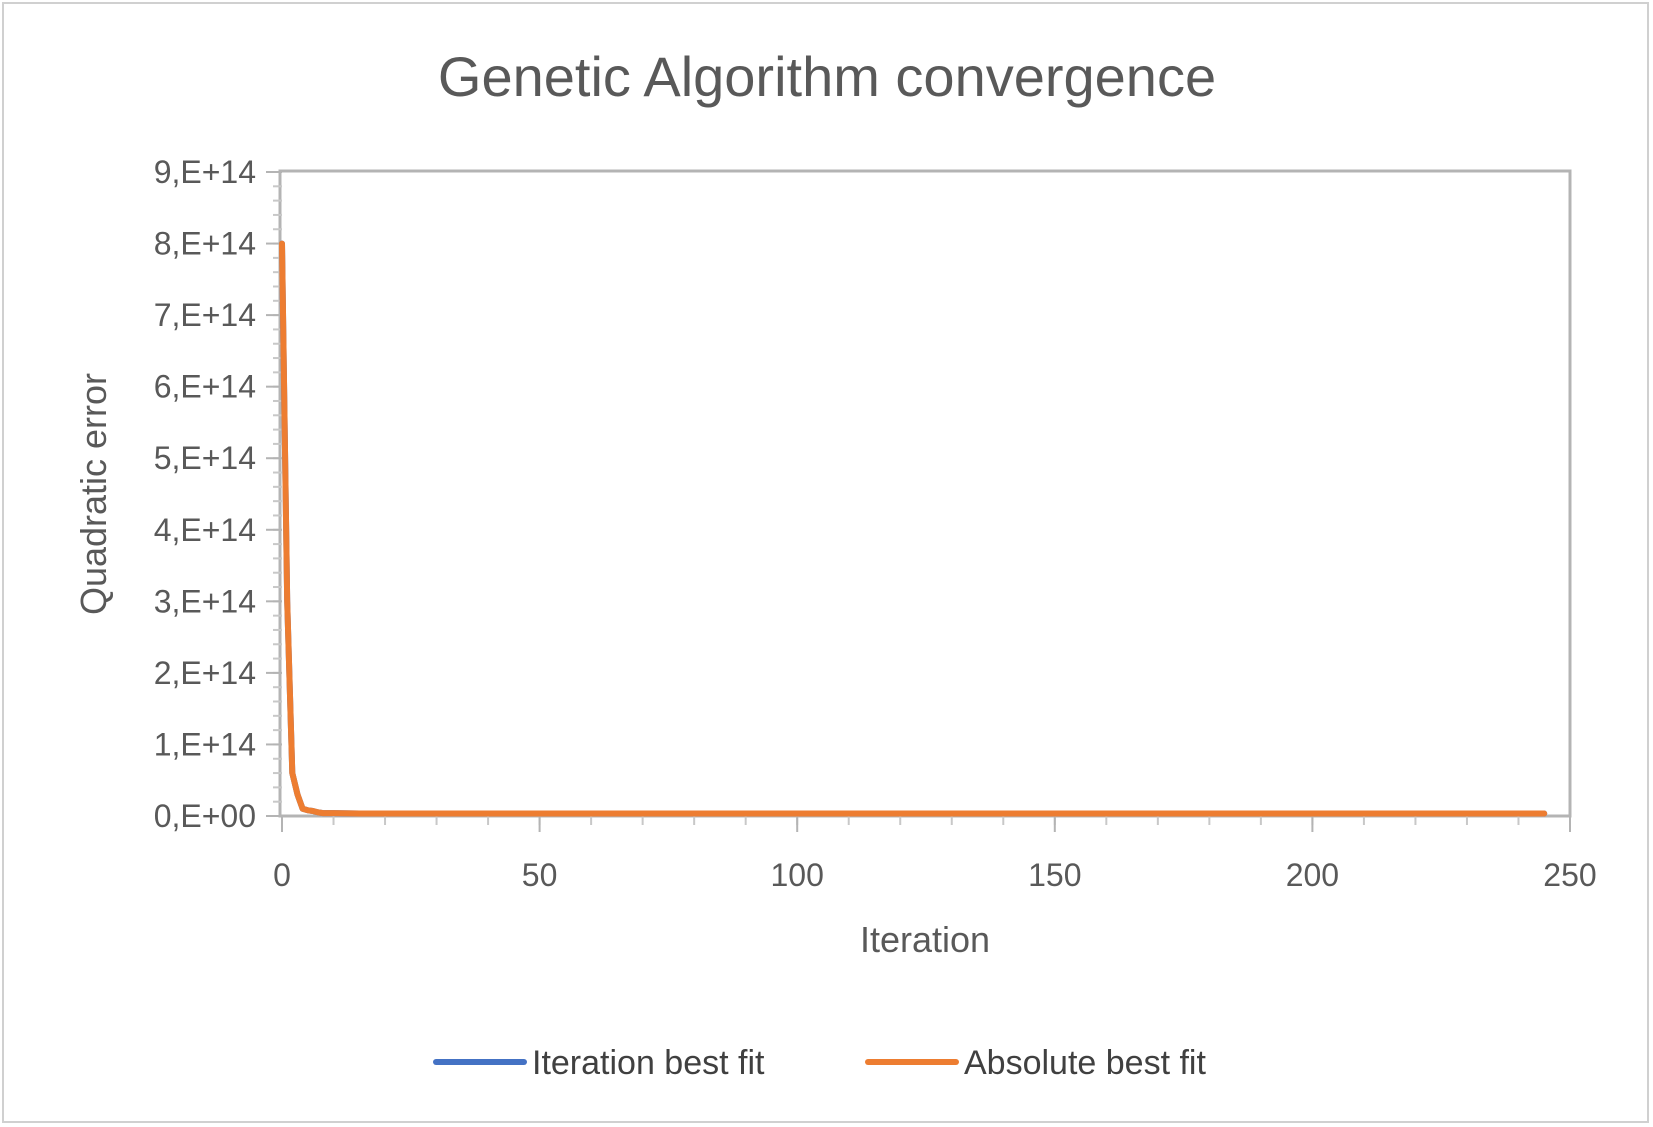 The height and width of the screenshot is (1127, 1653). Describe the element at coordinates (648, 1063) in the screenshot. I see `legend-label-0: Iteration best fit` at that location.